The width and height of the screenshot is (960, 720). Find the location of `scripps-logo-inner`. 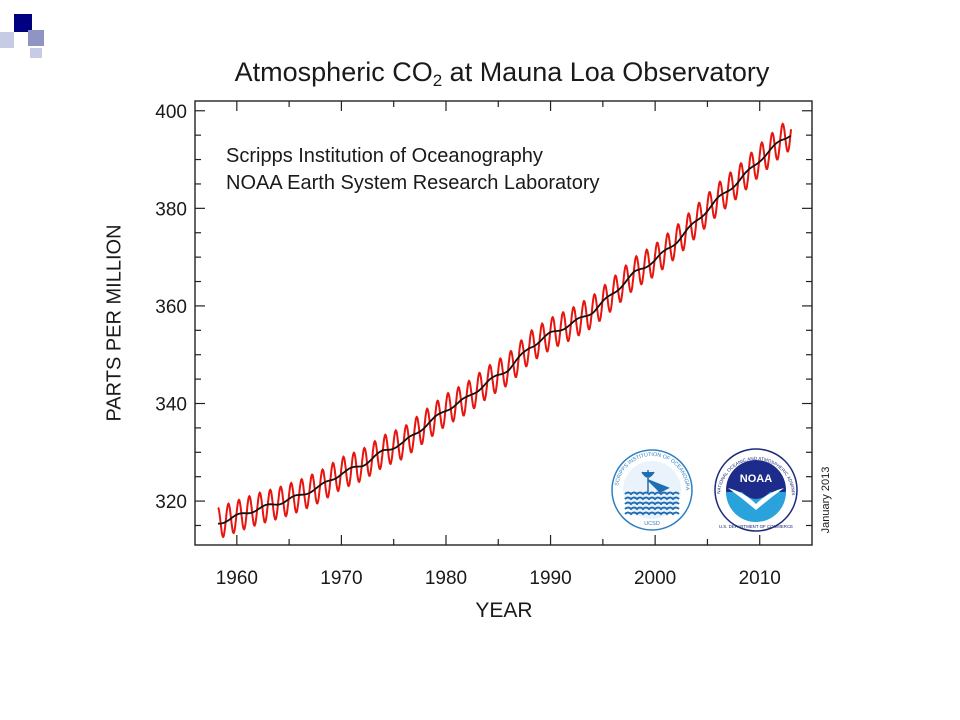

scripps-logo-inner is located at coordinates (652, 490).